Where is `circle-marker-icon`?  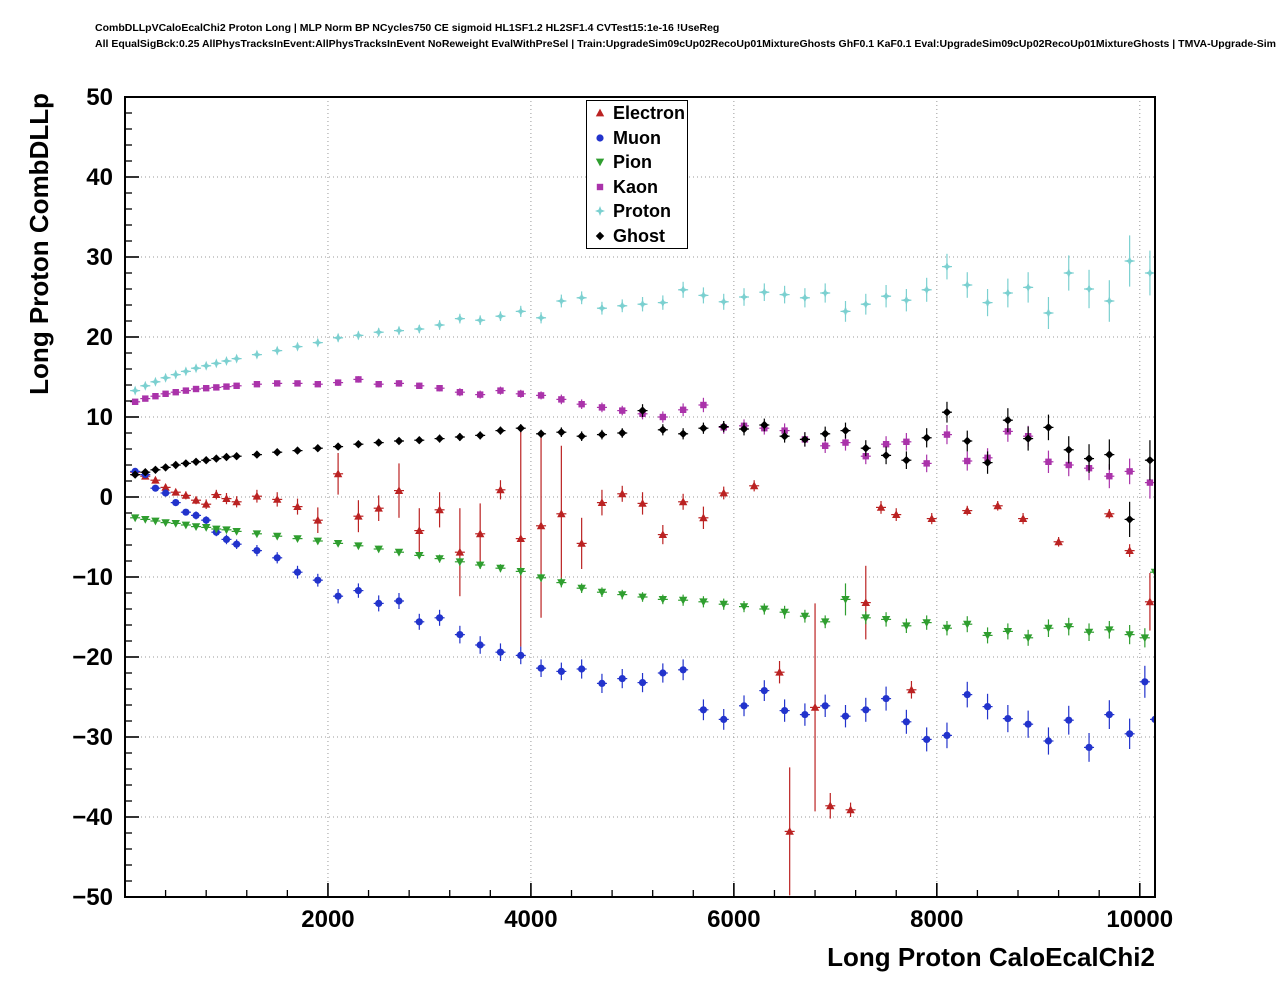
circle-marker-icon is located at coordinates (600, 138).